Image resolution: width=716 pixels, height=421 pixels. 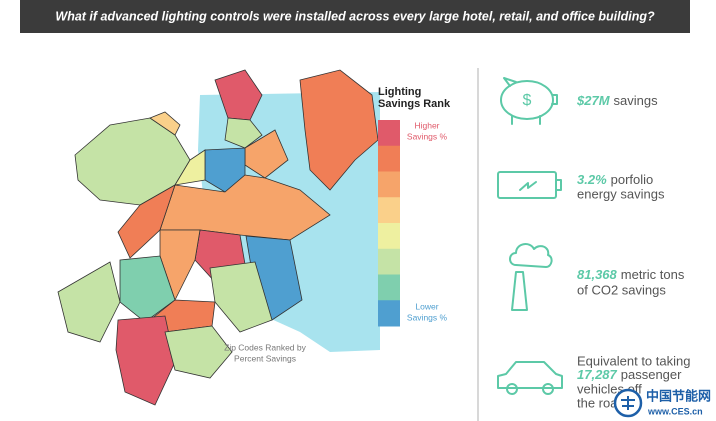 I want to click on stat-text: Equivalent to taking, so click(x=633, y=360).